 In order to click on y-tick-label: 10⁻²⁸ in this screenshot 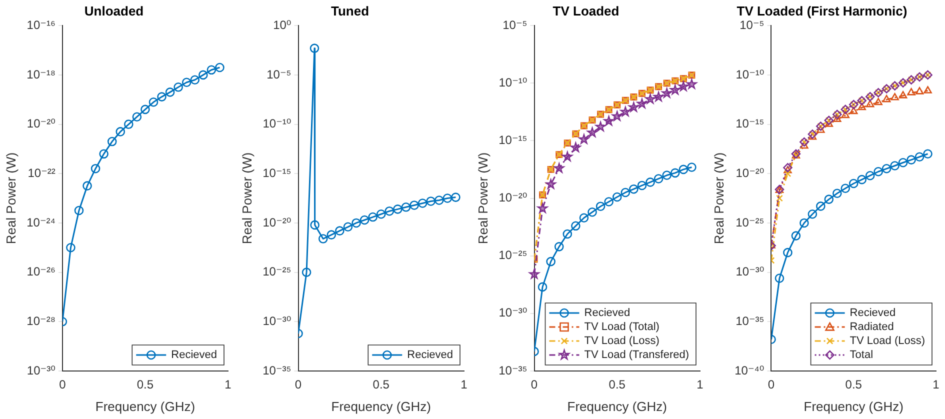, I will do `click(41, 321)`.